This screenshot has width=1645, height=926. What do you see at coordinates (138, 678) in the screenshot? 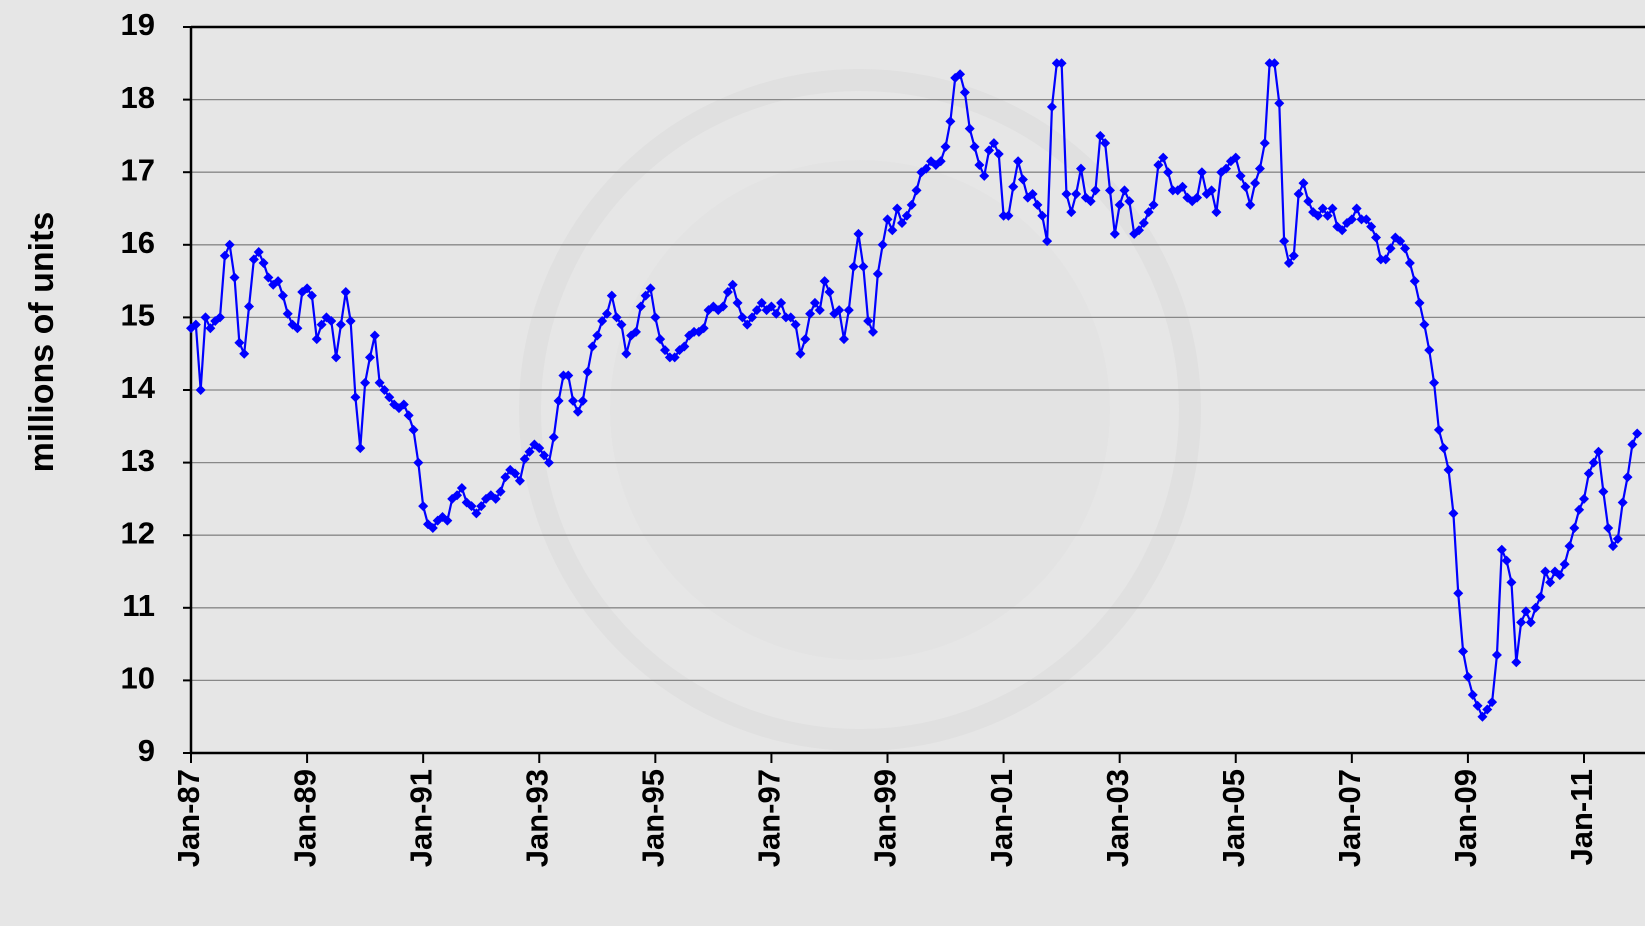
I see `y-tick-label: 10` at bounding box center [138, 678].